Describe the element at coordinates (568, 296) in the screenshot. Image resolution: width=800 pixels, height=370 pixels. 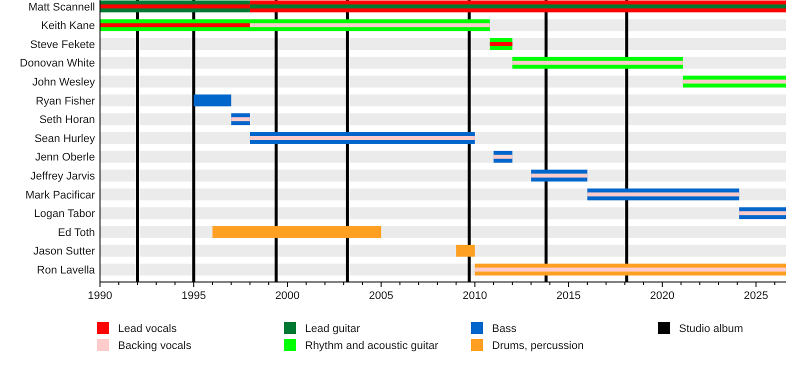
I see `x-tick-label: 2015` at that location.